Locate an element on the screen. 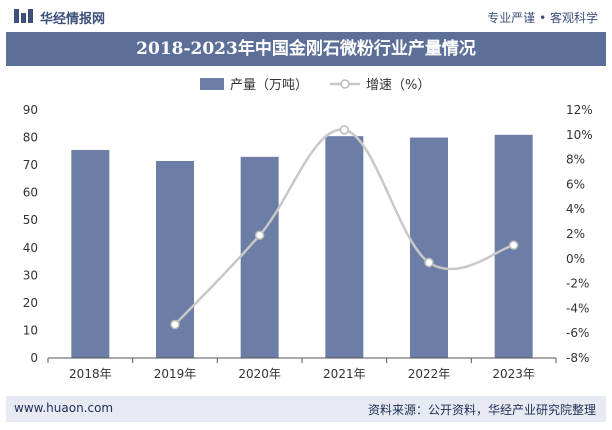 The height and width of the screenshot is (430, 612). left-tick-label: 10 is located at coordinates (30, 330).